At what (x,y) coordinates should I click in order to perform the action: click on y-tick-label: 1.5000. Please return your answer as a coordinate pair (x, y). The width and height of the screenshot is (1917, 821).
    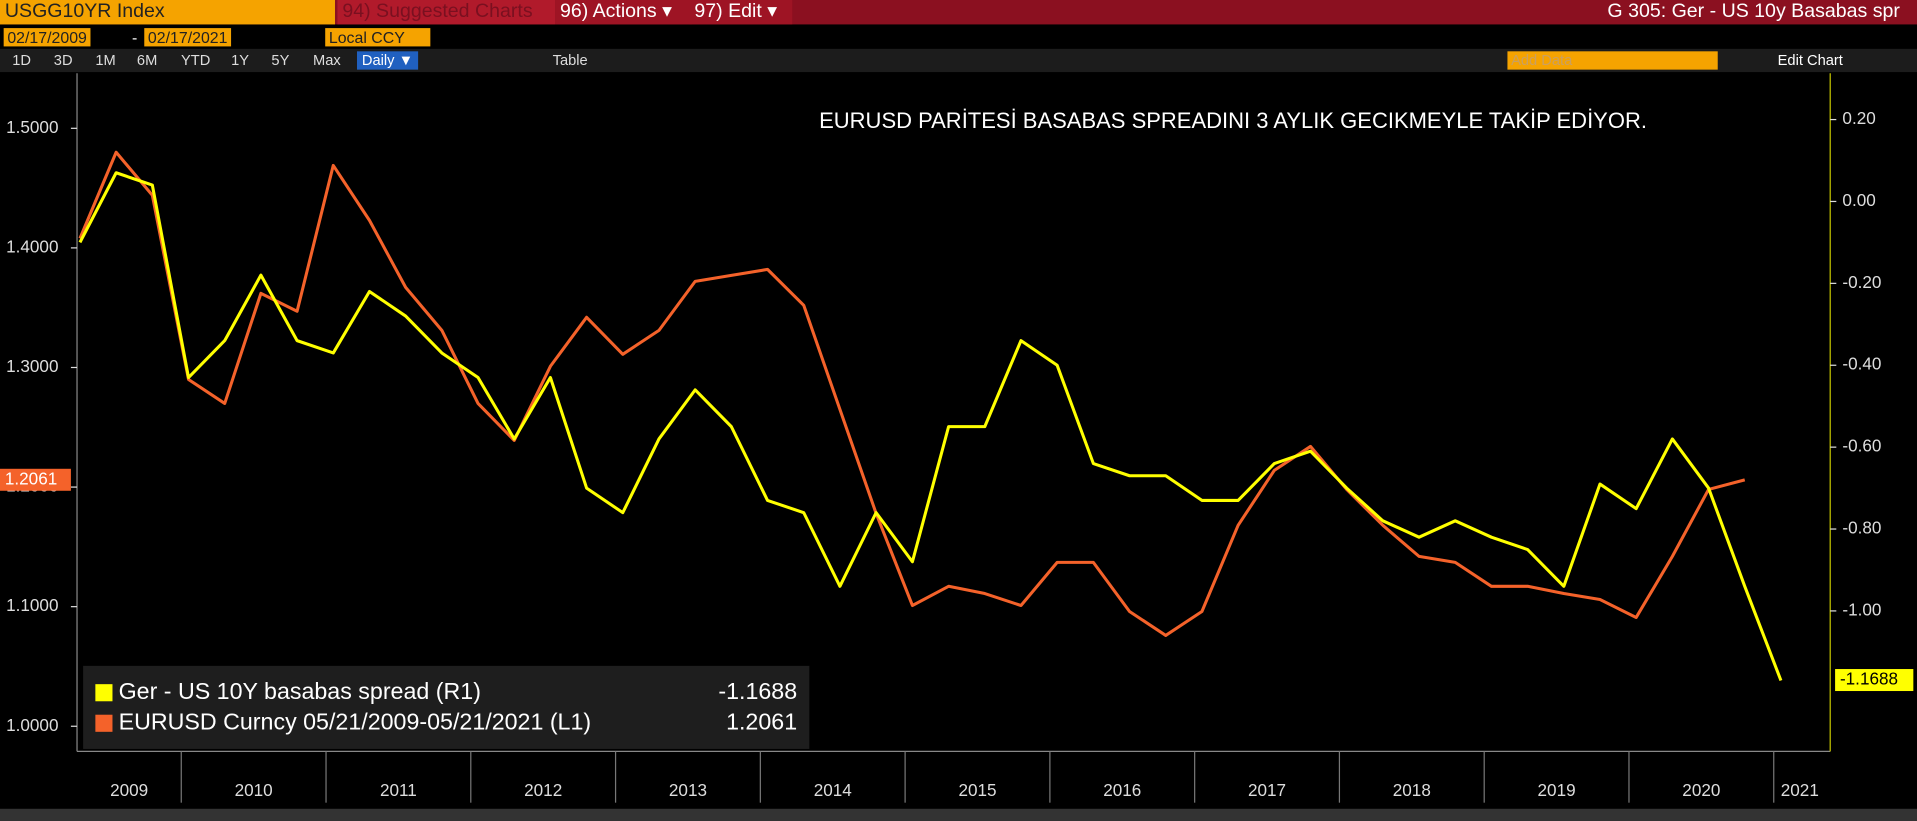
    Looking at the image, I should click on (32, 127).